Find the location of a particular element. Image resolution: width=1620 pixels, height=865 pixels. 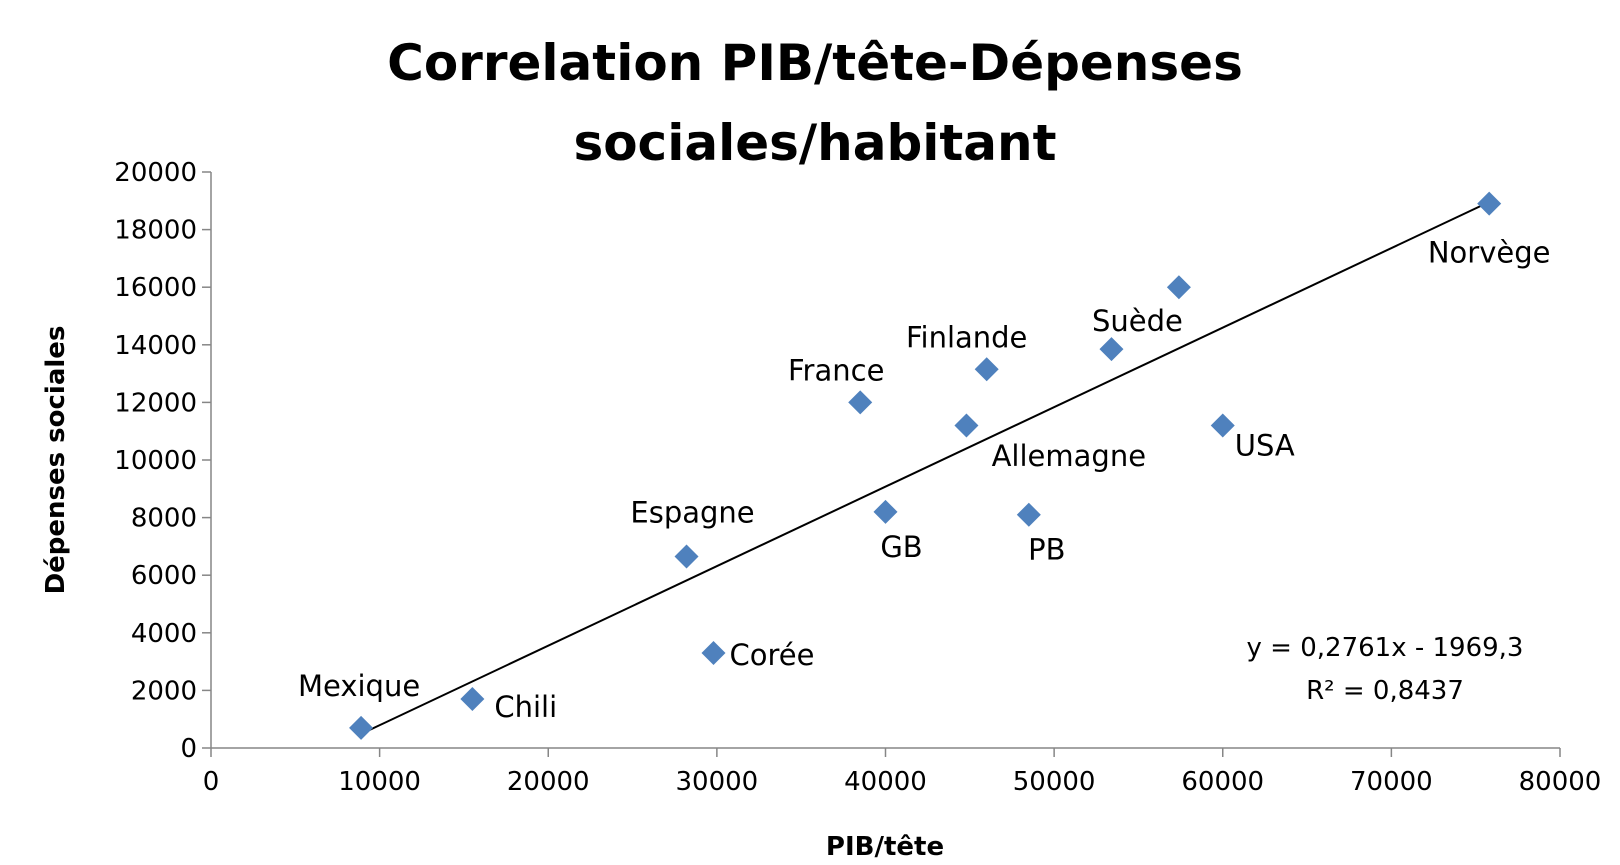

point-label: Norvège is located at coordinates (1489, 253).